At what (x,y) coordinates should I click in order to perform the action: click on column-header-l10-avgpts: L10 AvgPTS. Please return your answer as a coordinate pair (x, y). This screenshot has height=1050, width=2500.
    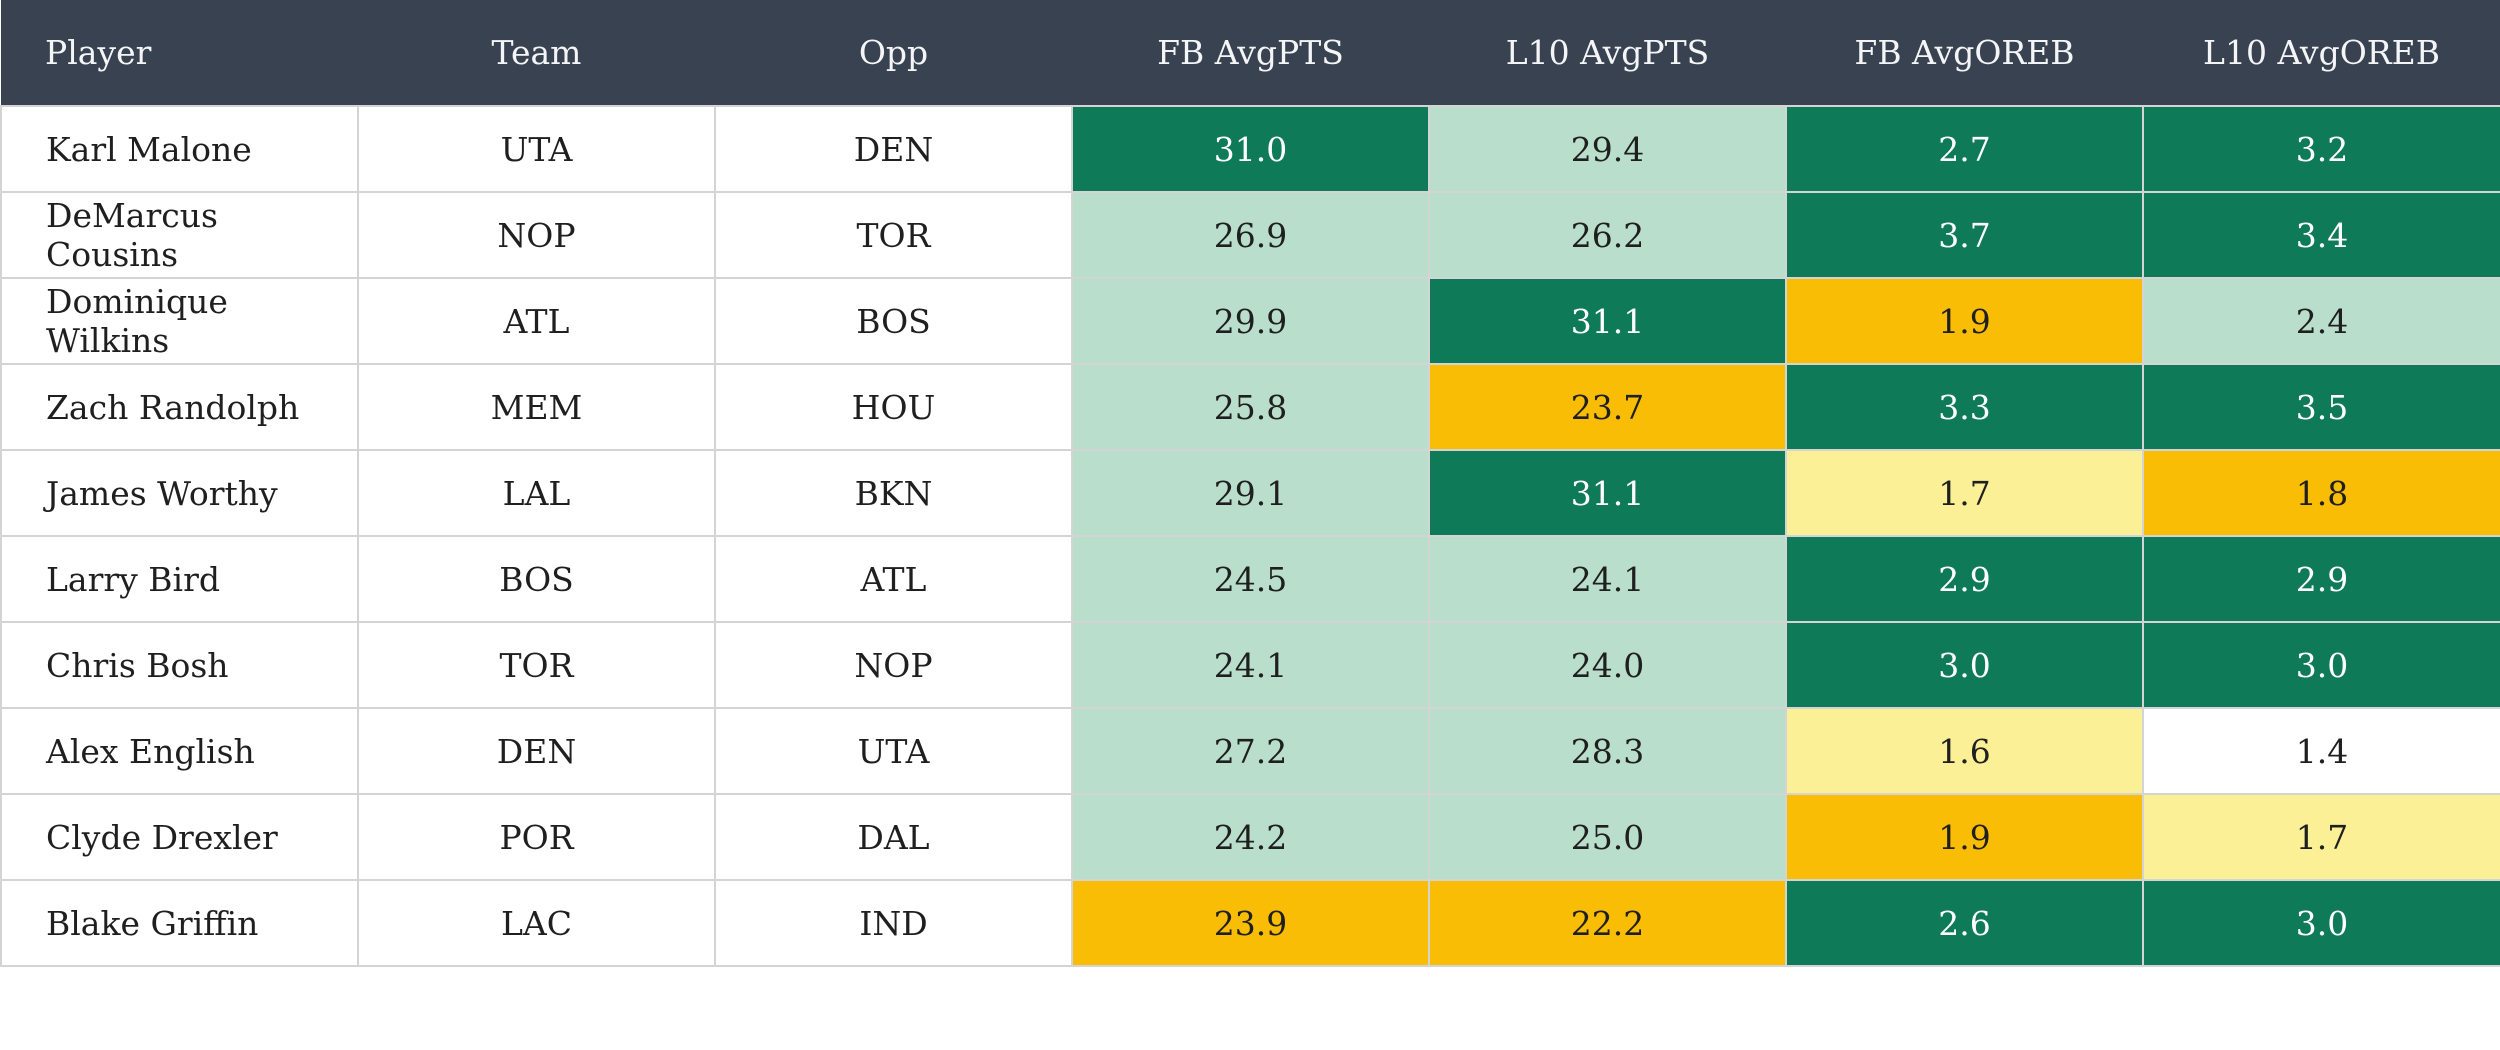
    Looking at the image, I should click on (1607, 53).